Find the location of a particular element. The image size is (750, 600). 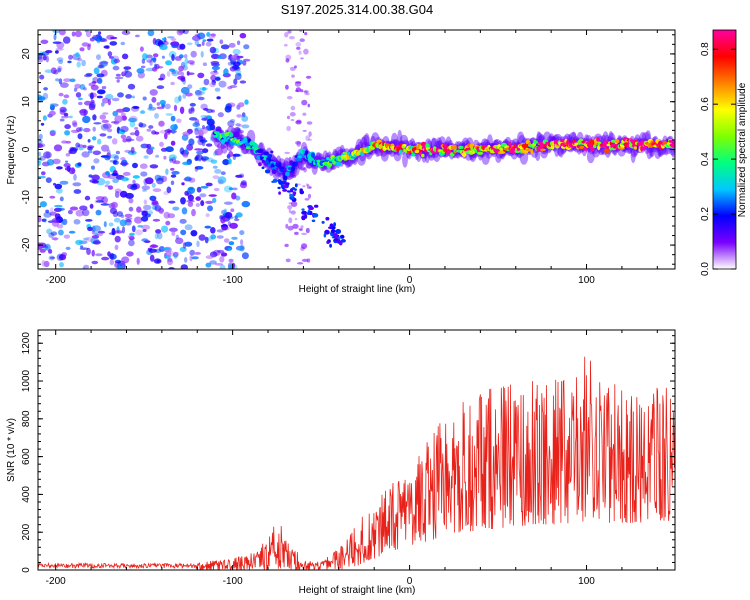

y-tick-label: 0 is located at coordinates (26, 149).